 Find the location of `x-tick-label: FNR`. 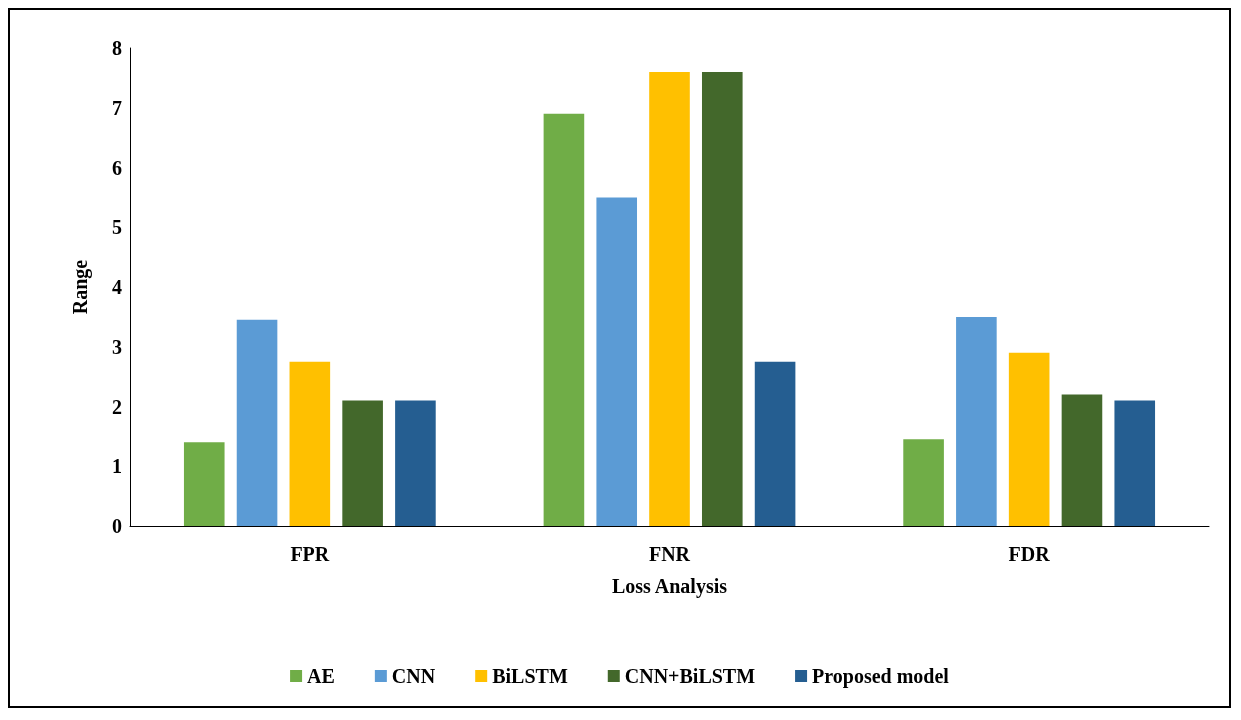

x-tick-label: FNR is located at coordinates (669, 554).